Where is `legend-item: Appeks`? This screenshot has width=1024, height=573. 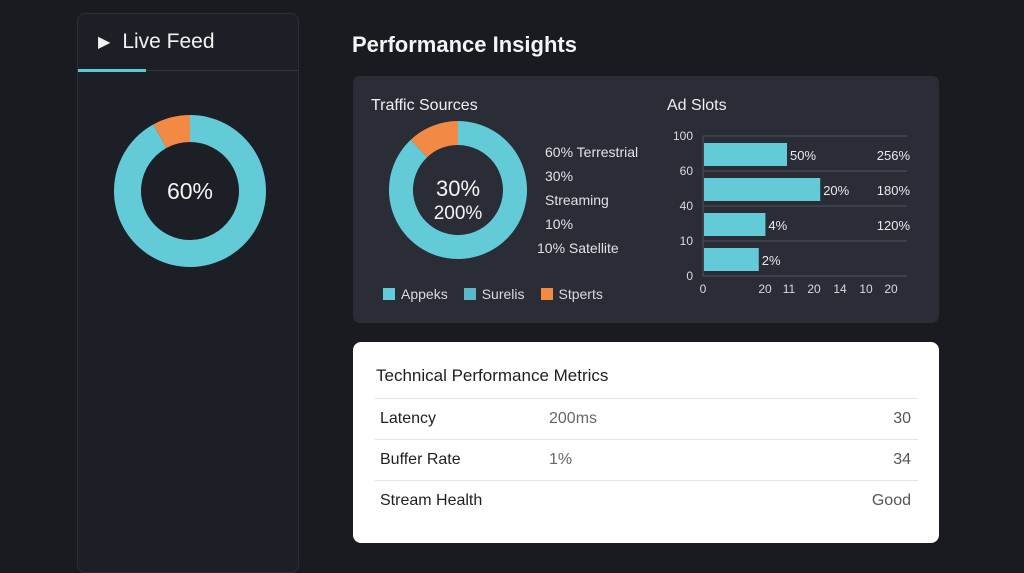
legend-item: Appeks is located at coordinates (415, 294).